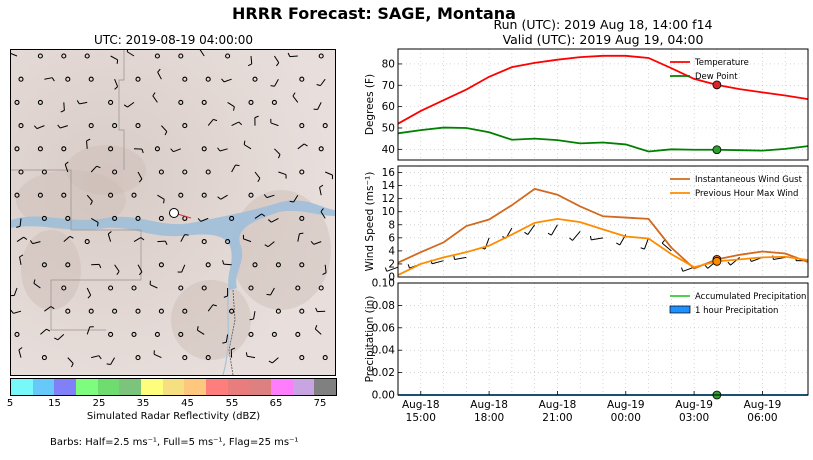 This screenshot has width=813, height=460. Describe the element at coordinates (694, 405) in the screenshot. I see `x-tick-label: Aug-19` at that location.